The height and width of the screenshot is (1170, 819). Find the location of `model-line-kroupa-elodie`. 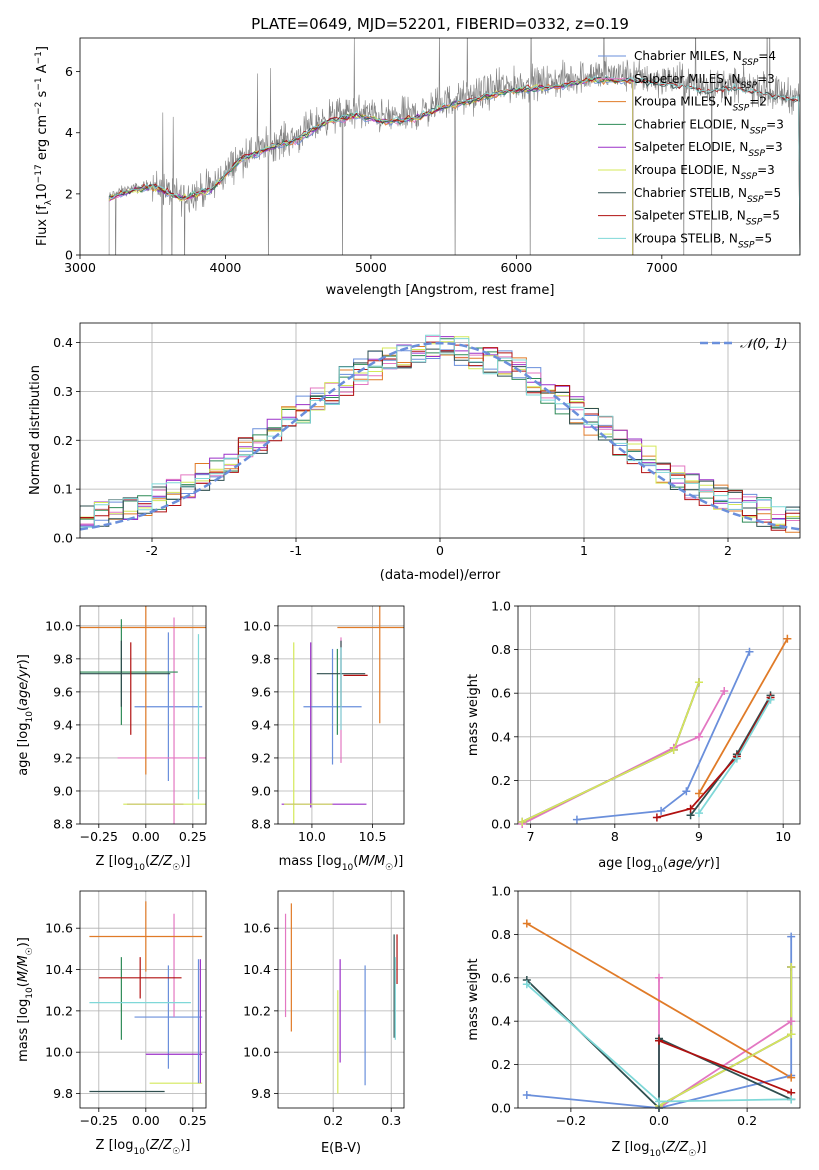

model-line-kroupa-elodie is located at coordinates (371, 166).